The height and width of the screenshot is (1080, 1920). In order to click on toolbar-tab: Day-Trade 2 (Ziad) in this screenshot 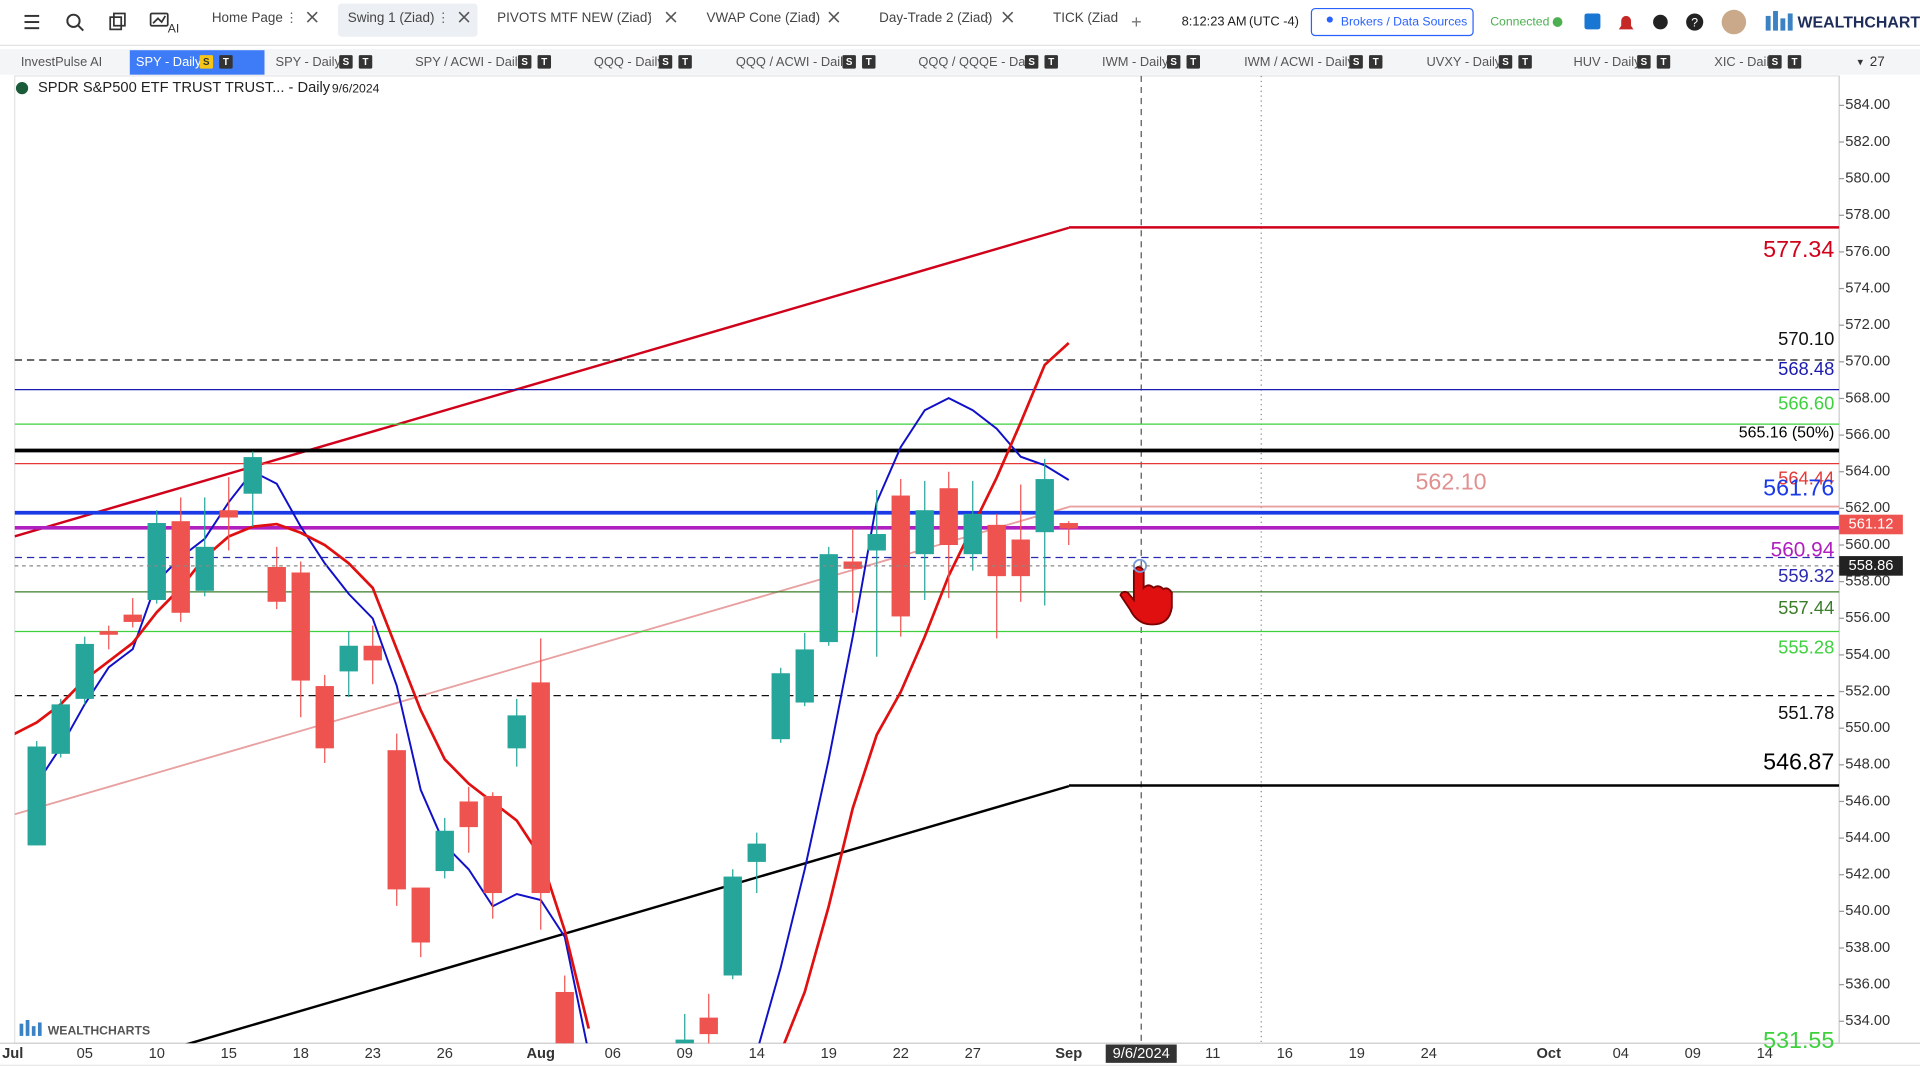, I will do `click(935, 17)`.